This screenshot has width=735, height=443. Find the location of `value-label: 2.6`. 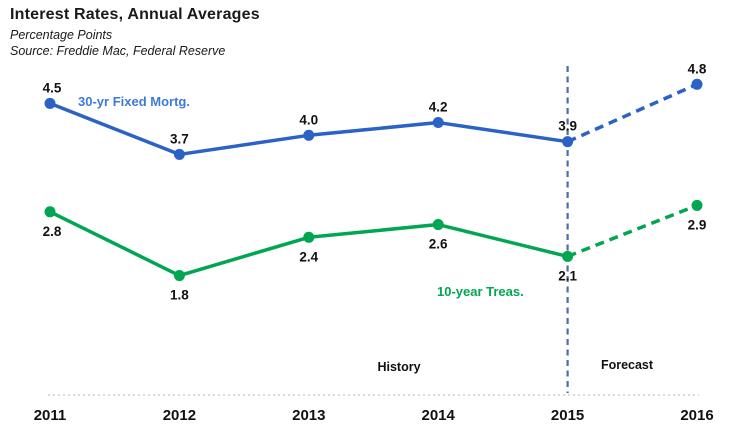

value-label: 2.6 is located at coordinates (438, 244).